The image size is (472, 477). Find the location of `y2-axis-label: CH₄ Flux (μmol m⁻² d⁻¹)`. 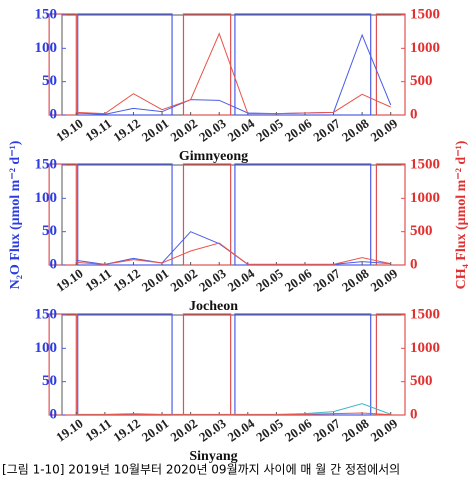

y2-axis-label: CH₄ Flux (μmol m⁻² d⁻¹) is located at coordinates (461, 214).